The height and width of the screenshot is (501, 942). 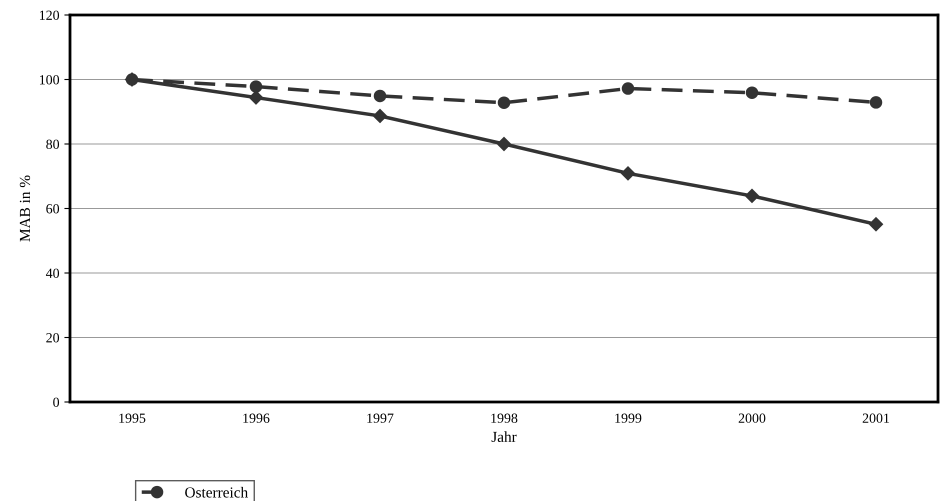 What do you see at coordinates (25, 208) in the screenshot?
I see `y-axis-title: MAB in %` at bounding box center [25, 208].